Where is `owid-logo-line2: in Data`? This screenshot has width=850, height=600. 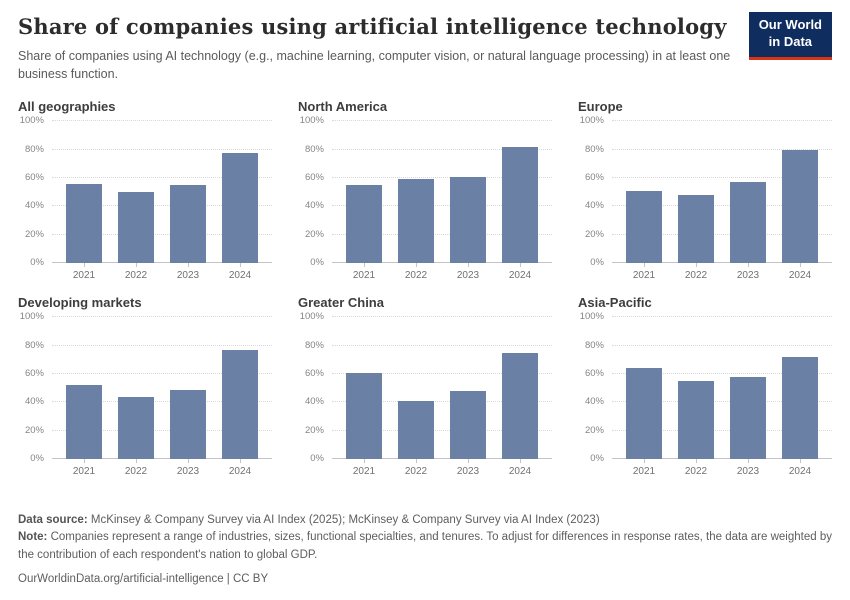
owid-logo-line2: in Data is located at coordinates (790, 41).